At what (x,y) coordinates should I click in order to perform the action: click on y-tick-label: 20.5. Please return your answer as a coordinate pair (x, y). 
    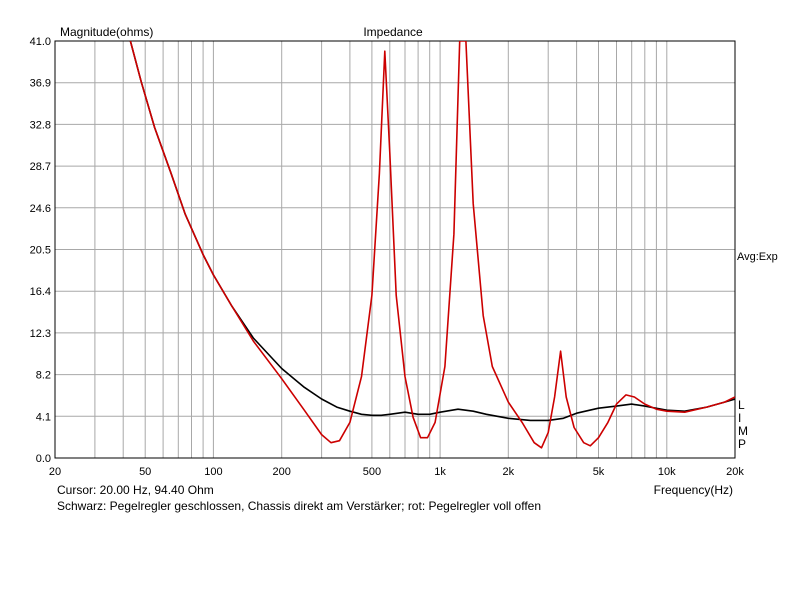
    Looking at the image, I should click on (40, 251).